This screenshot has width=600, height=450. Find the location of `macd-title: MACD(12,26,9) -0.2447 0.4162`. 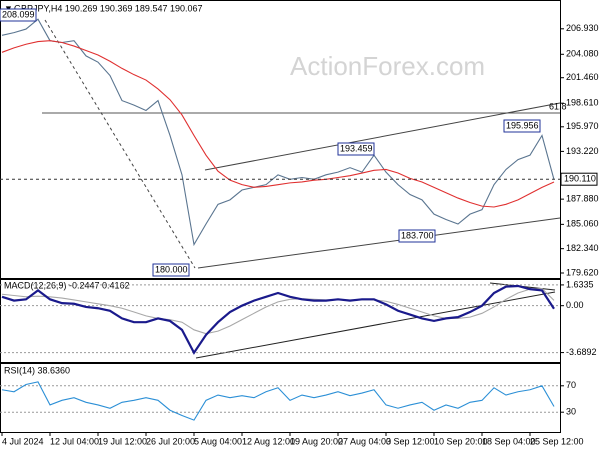

macd-title: MACD(12,26,9) -0.2447 0.4162 is located at coordinates (67, 285).